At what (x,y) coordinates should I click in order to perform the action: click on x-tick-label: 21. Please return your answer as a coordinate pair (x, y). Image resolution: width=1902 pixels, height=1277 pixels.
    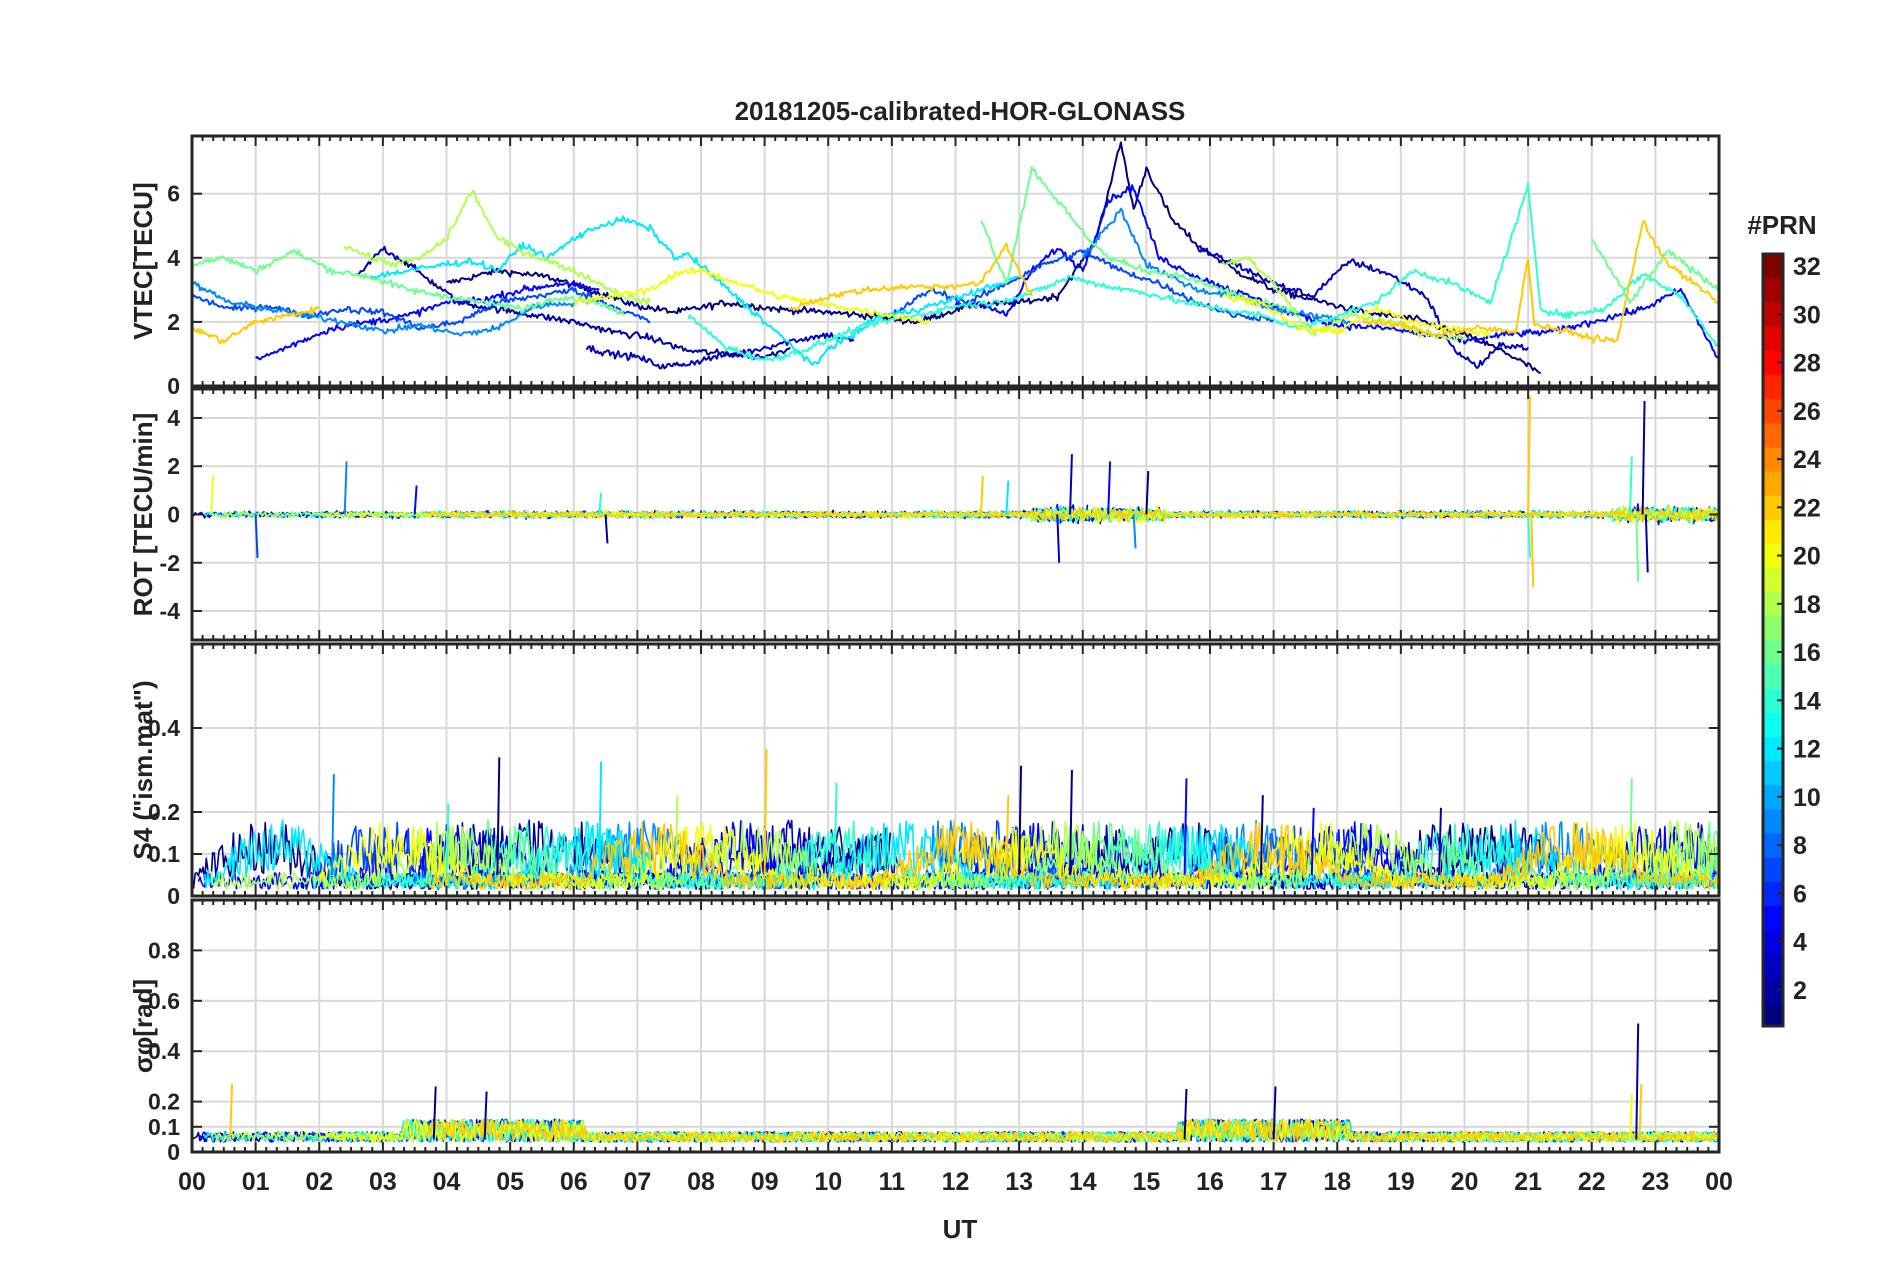
    Looking at the image, I should click on (1528, 1182).